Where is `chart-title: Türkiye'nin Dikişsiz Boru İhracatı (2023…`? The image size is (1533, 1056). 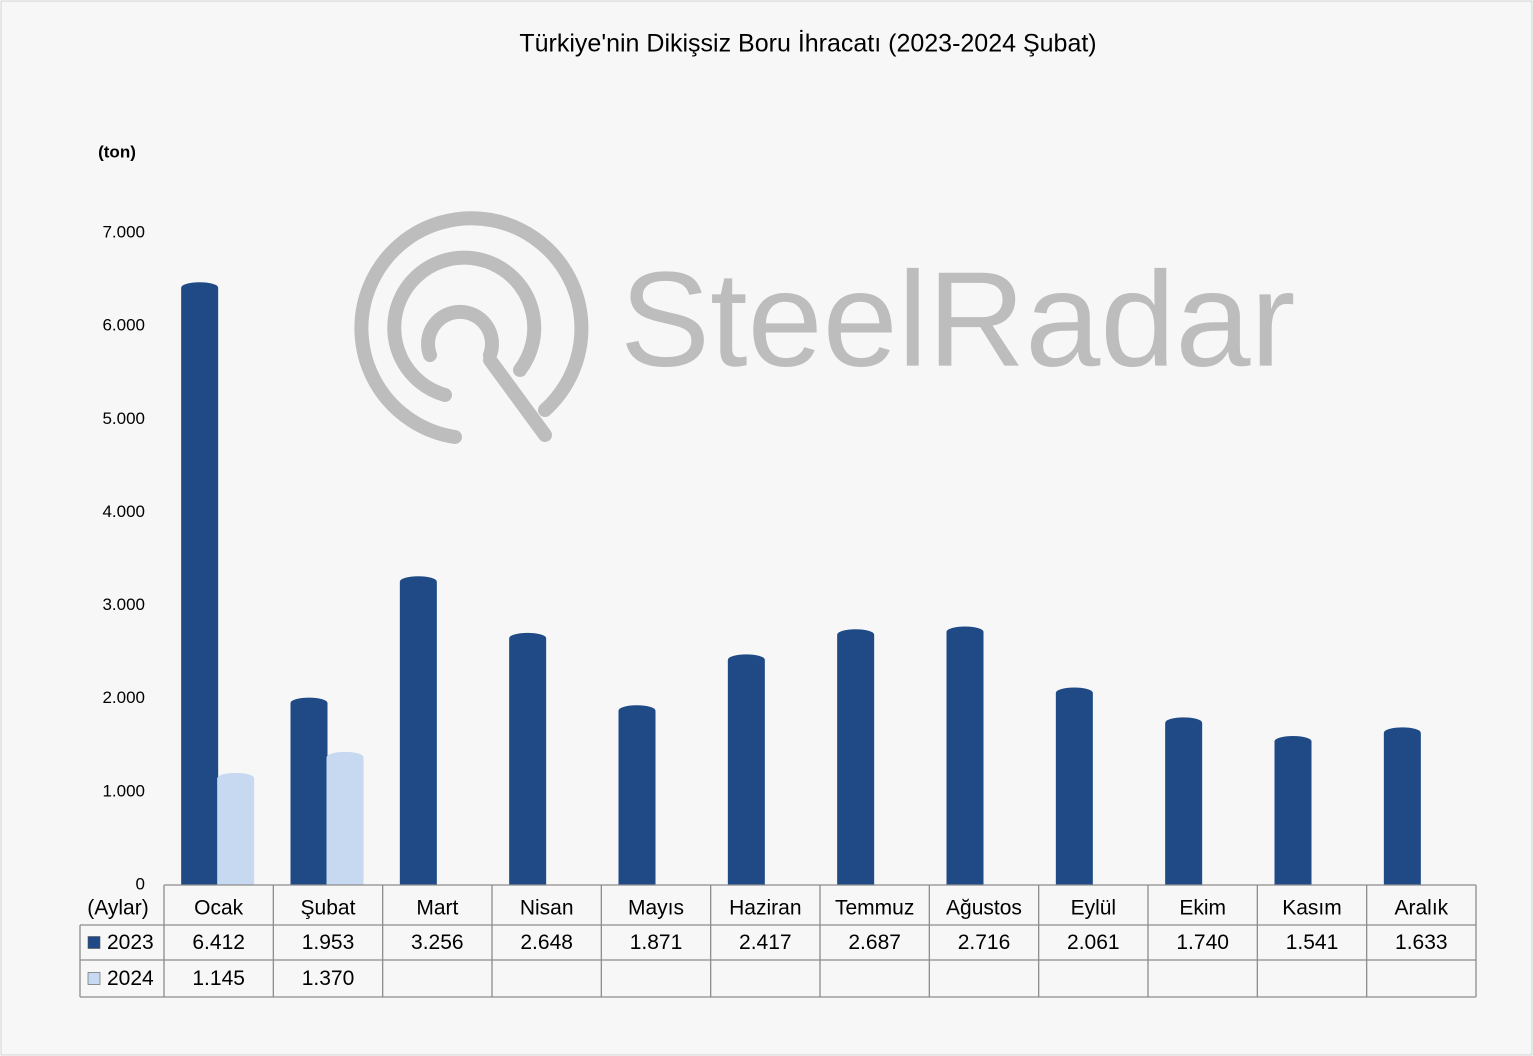 chart-title: Türkiye'nin Dikişsiz Boru İhracatı (2023… is located at coordinates (807, 43).